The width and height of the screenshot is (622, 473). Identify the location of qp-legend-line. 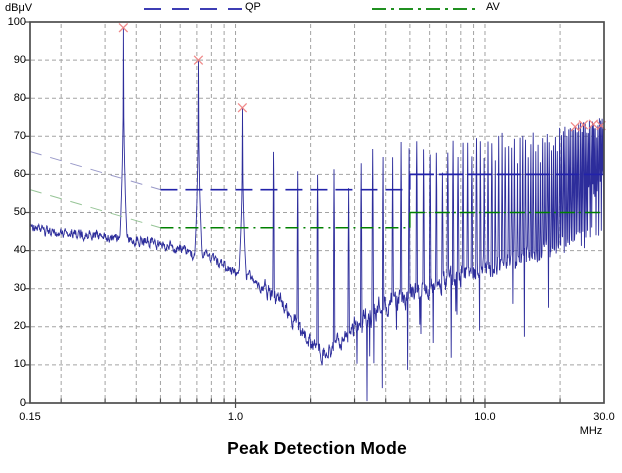
(193, 9).